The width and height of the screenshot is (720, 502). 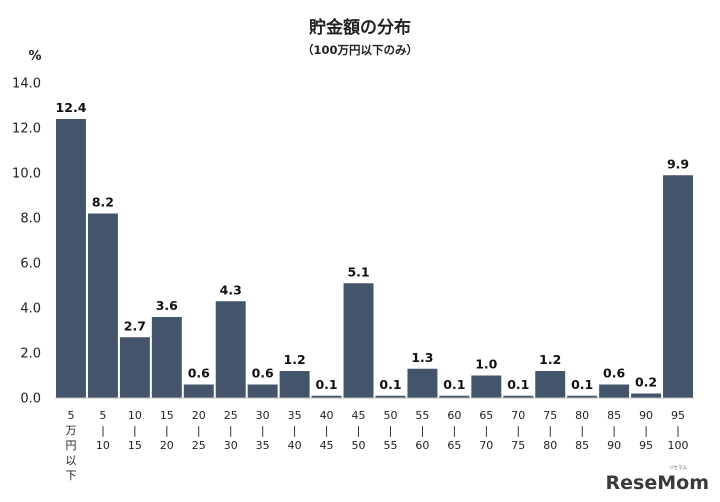 What do you see at coordinates (30, 309) in the screenshot?
I see `y-tick-label: 4.0` at bounding box center [30, 309].